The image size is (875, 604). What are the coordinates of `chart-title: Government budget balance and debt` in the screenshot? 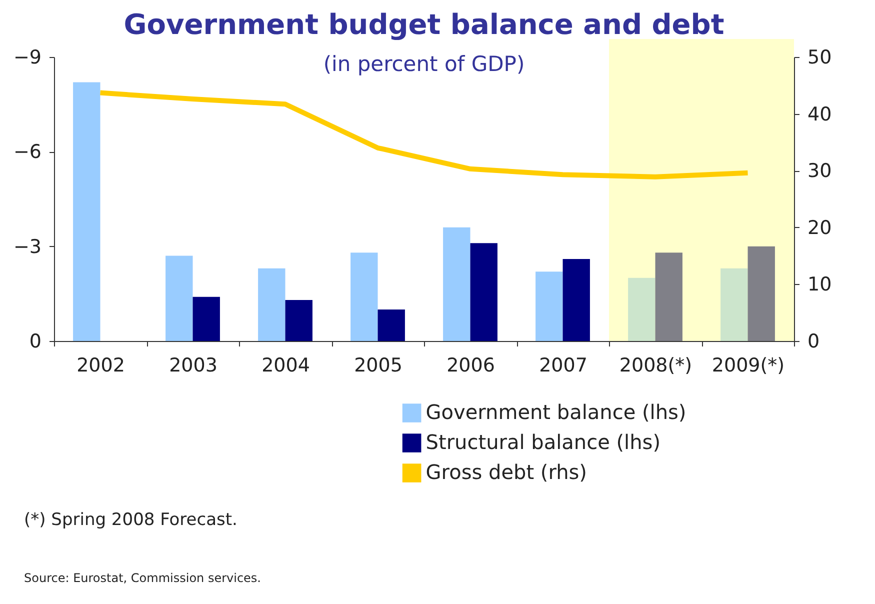 It's located at (424, 24).